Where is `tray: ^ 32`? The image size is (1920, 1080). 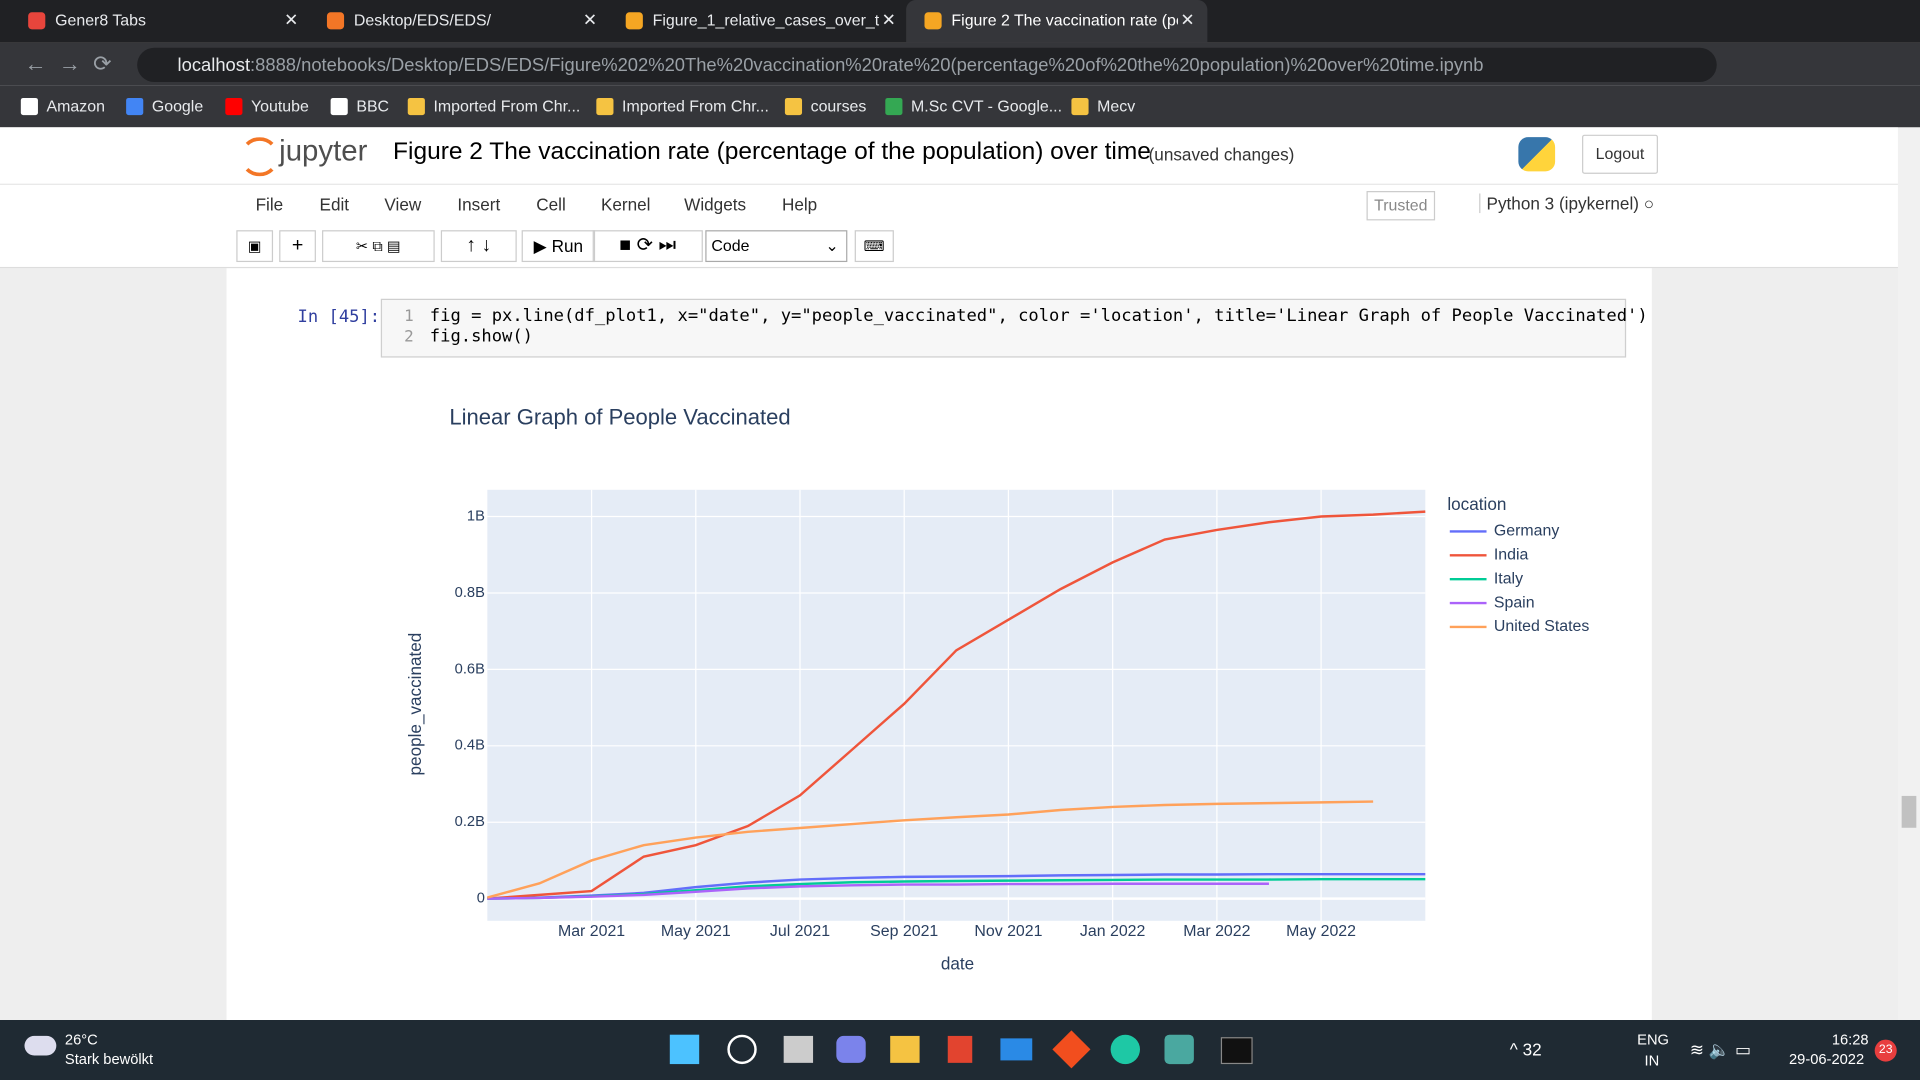
tray: ^ 32 is located at coordinates (1525, 1049).